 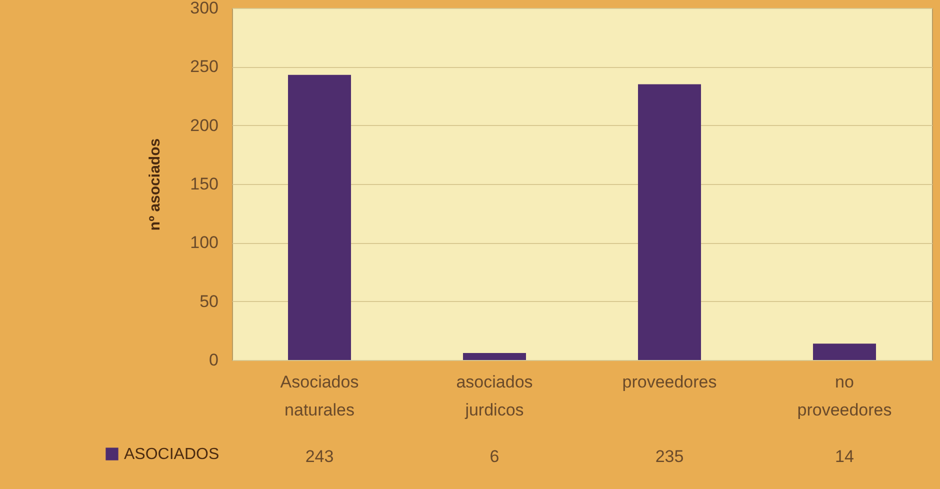 I want to click on y-tick-label: 100, so click(x=204, y=242).